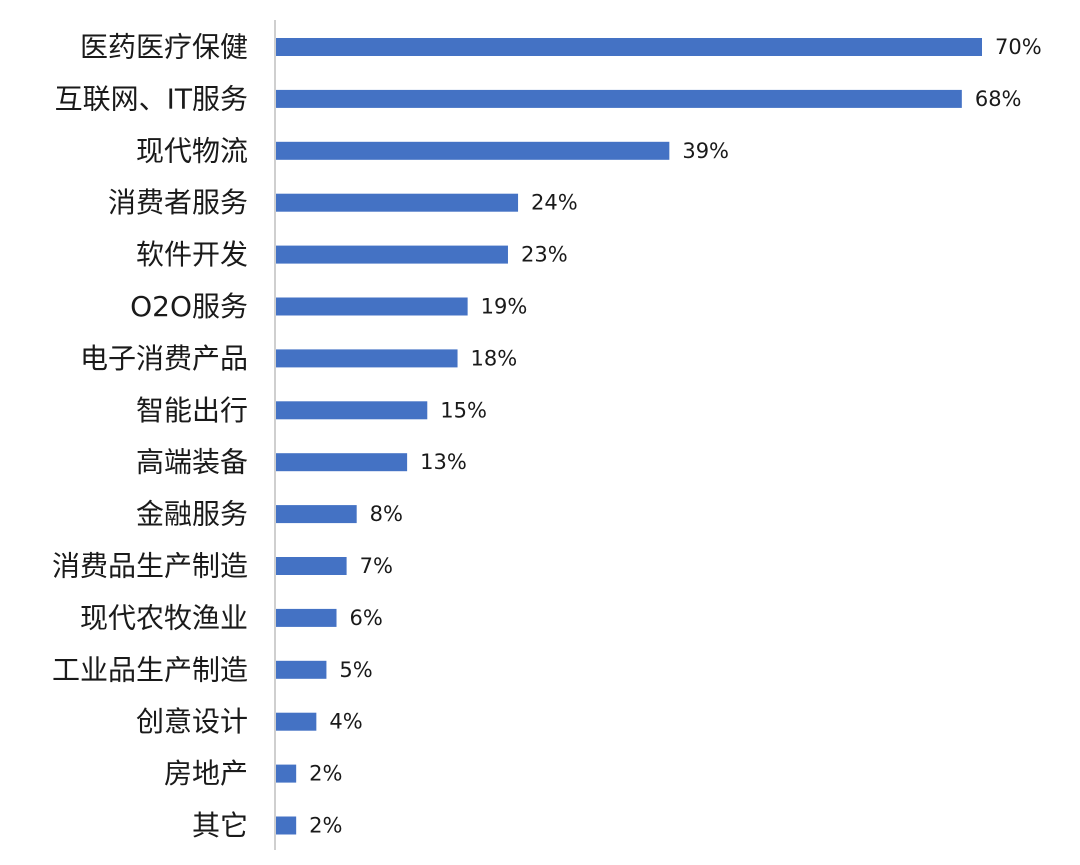 The width and height of the screenshot is (1080, 865). Describe the element at coordinates (192, 514) in the screenshot. I see `category-label: 金融服务` at that location.